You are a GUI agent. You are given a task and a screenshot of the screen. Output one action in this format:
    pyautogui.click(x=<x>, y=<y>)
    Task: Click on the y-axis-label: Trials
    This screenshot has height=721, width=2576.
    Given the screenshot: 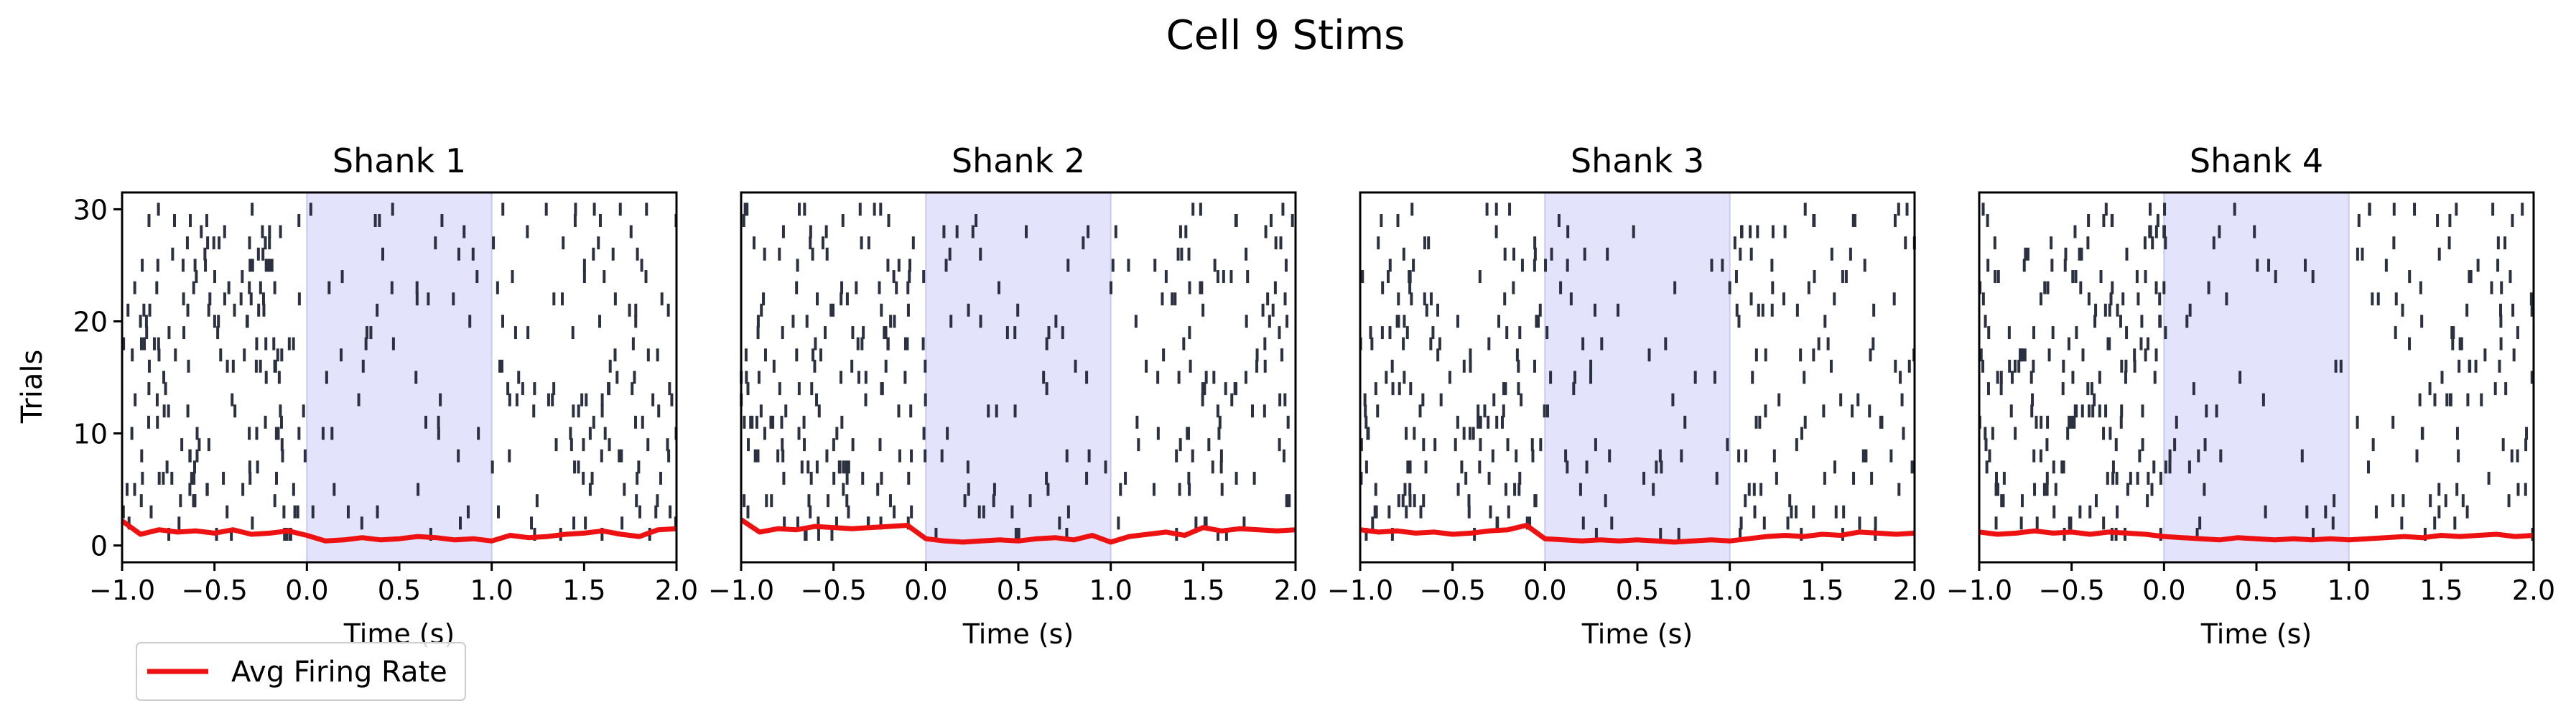 What is the action you would take?
    pyautogui.click(x=32, y=387)
    